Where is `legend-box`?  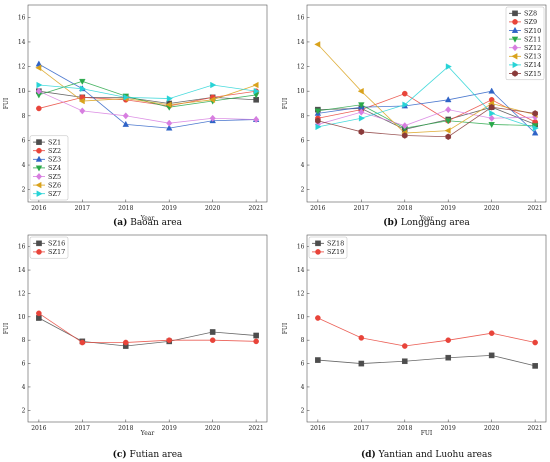
legend-box is located at coordinates (525, 43).